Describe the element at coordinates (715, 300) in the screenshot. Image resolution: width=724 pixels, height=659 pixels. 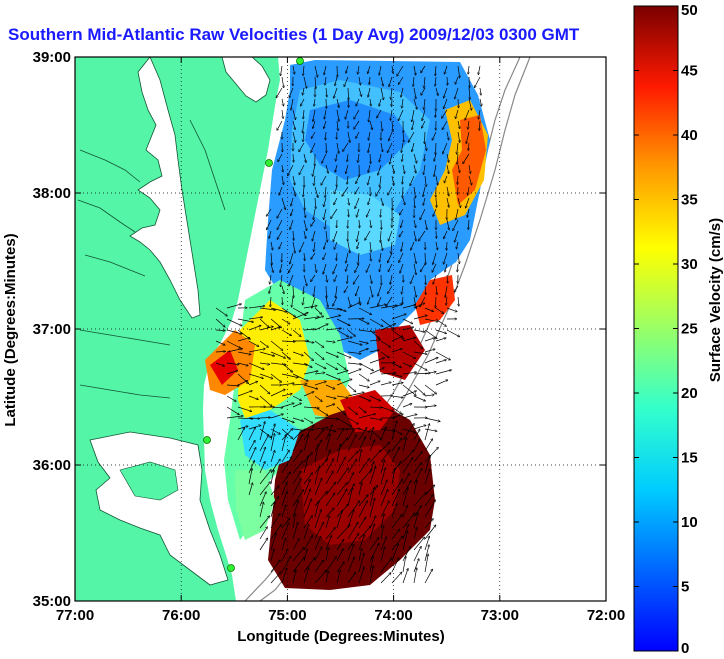
I see `colorbar-label: Surface Velocity (cm/s)` at that location.